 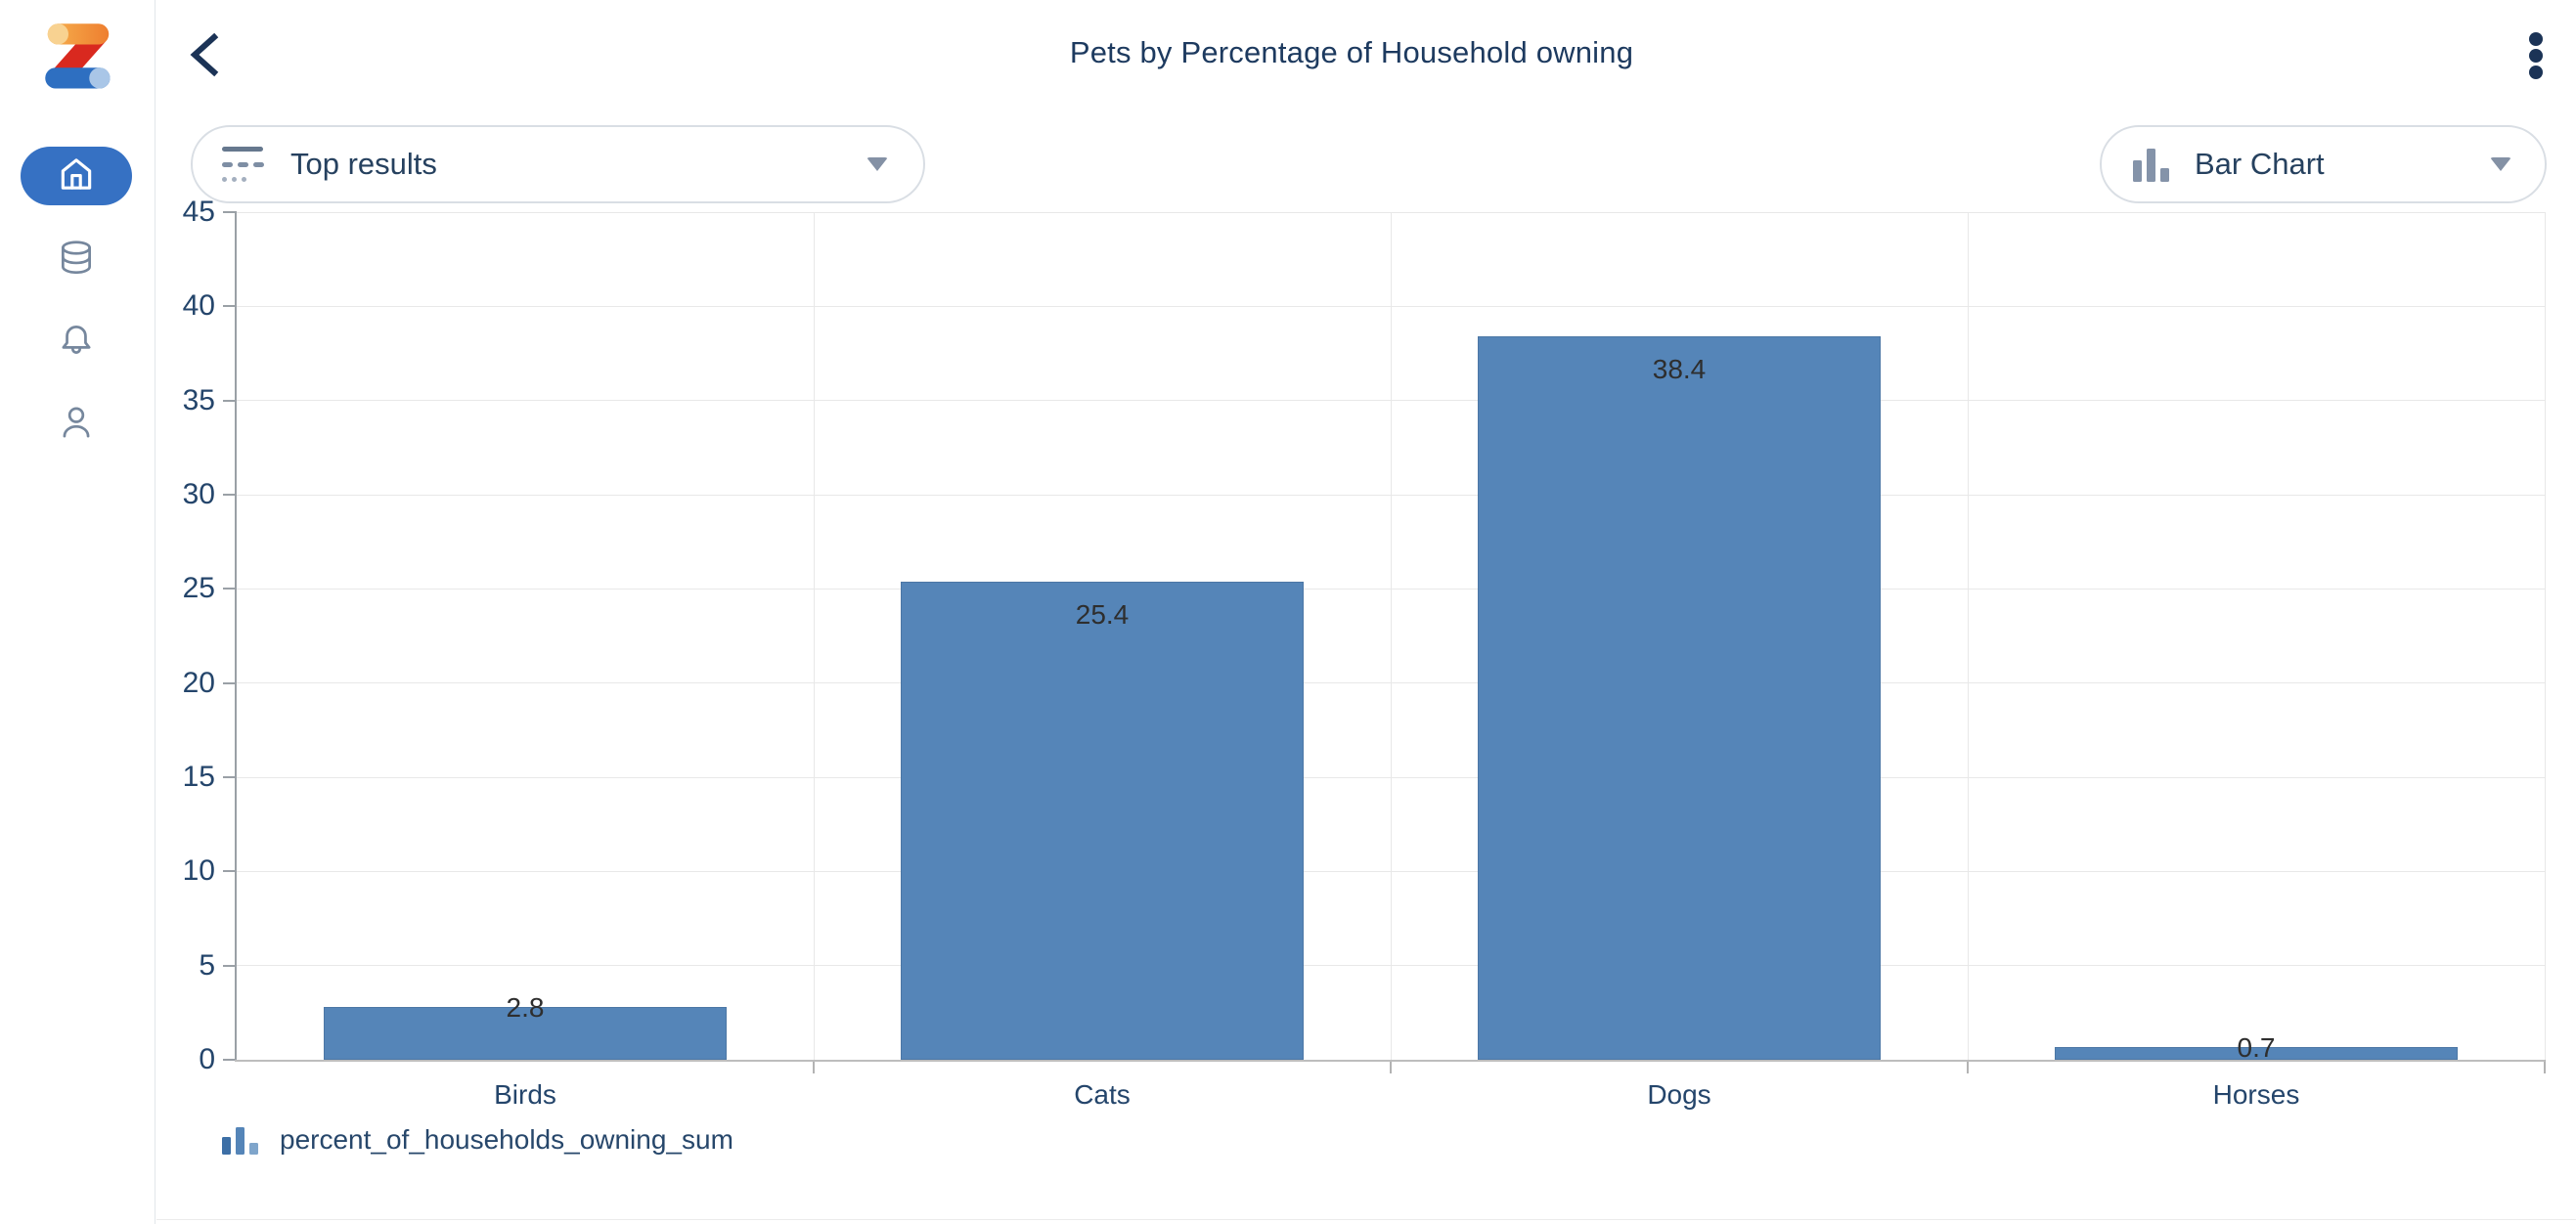 I want to click on sidebar, so click(x=77, y=612).